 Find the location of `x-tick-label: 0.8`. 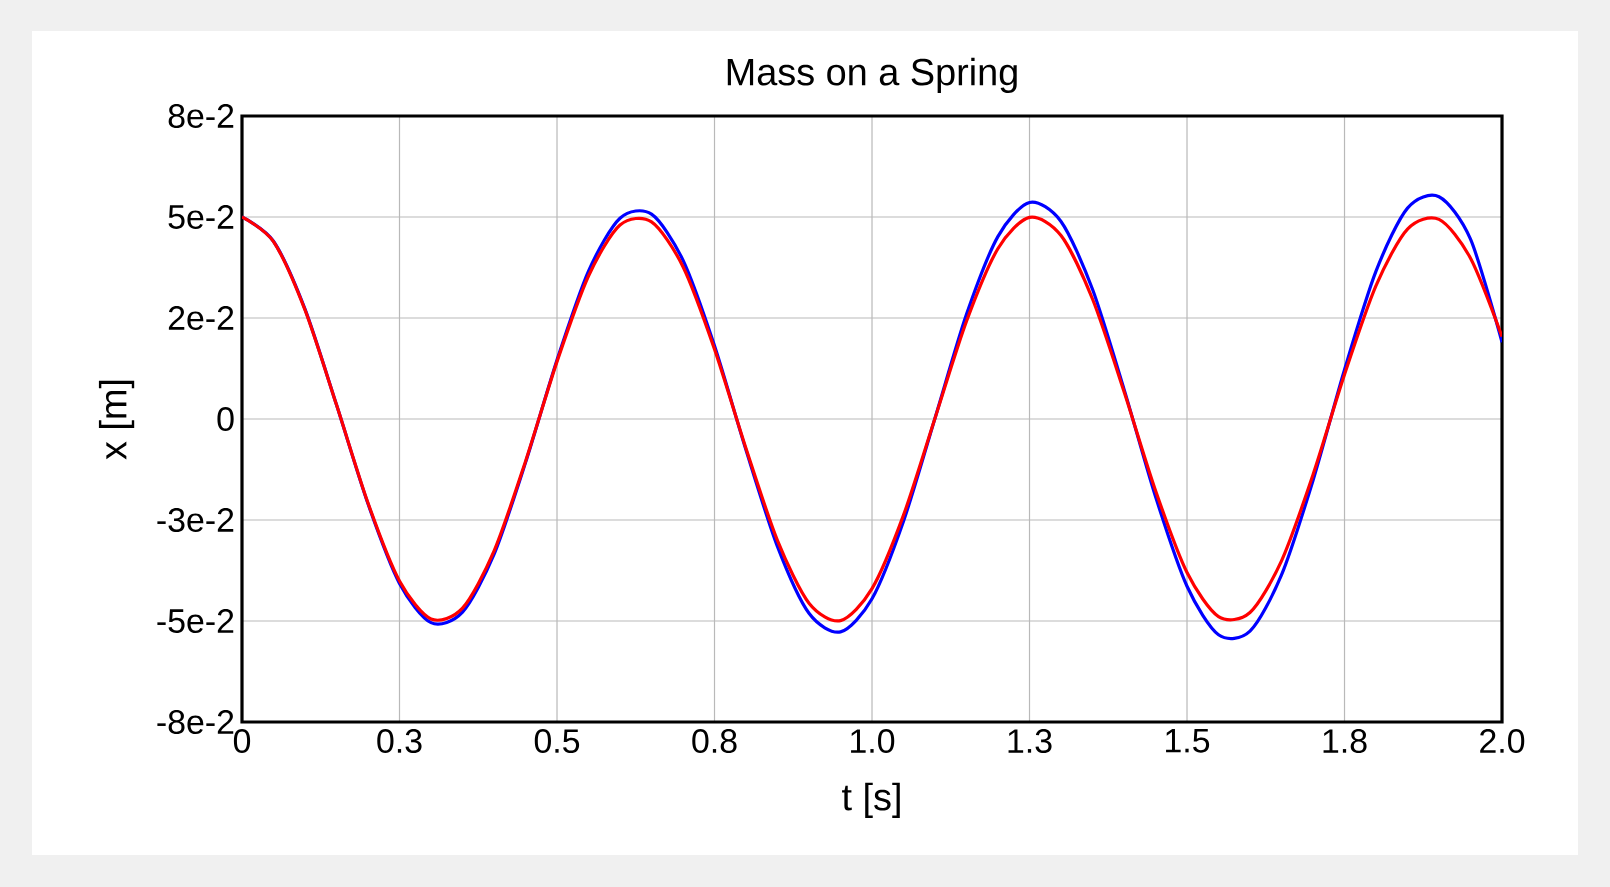

x-tick-label: 0.8 is located at coordinates (714, 741).